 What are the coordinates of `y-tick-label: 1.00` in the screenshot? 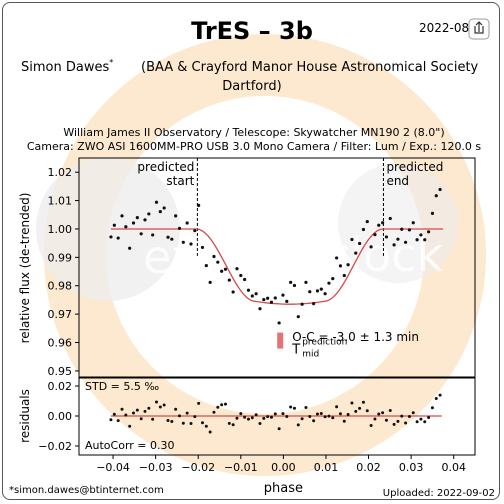 It's located at (60, 229).